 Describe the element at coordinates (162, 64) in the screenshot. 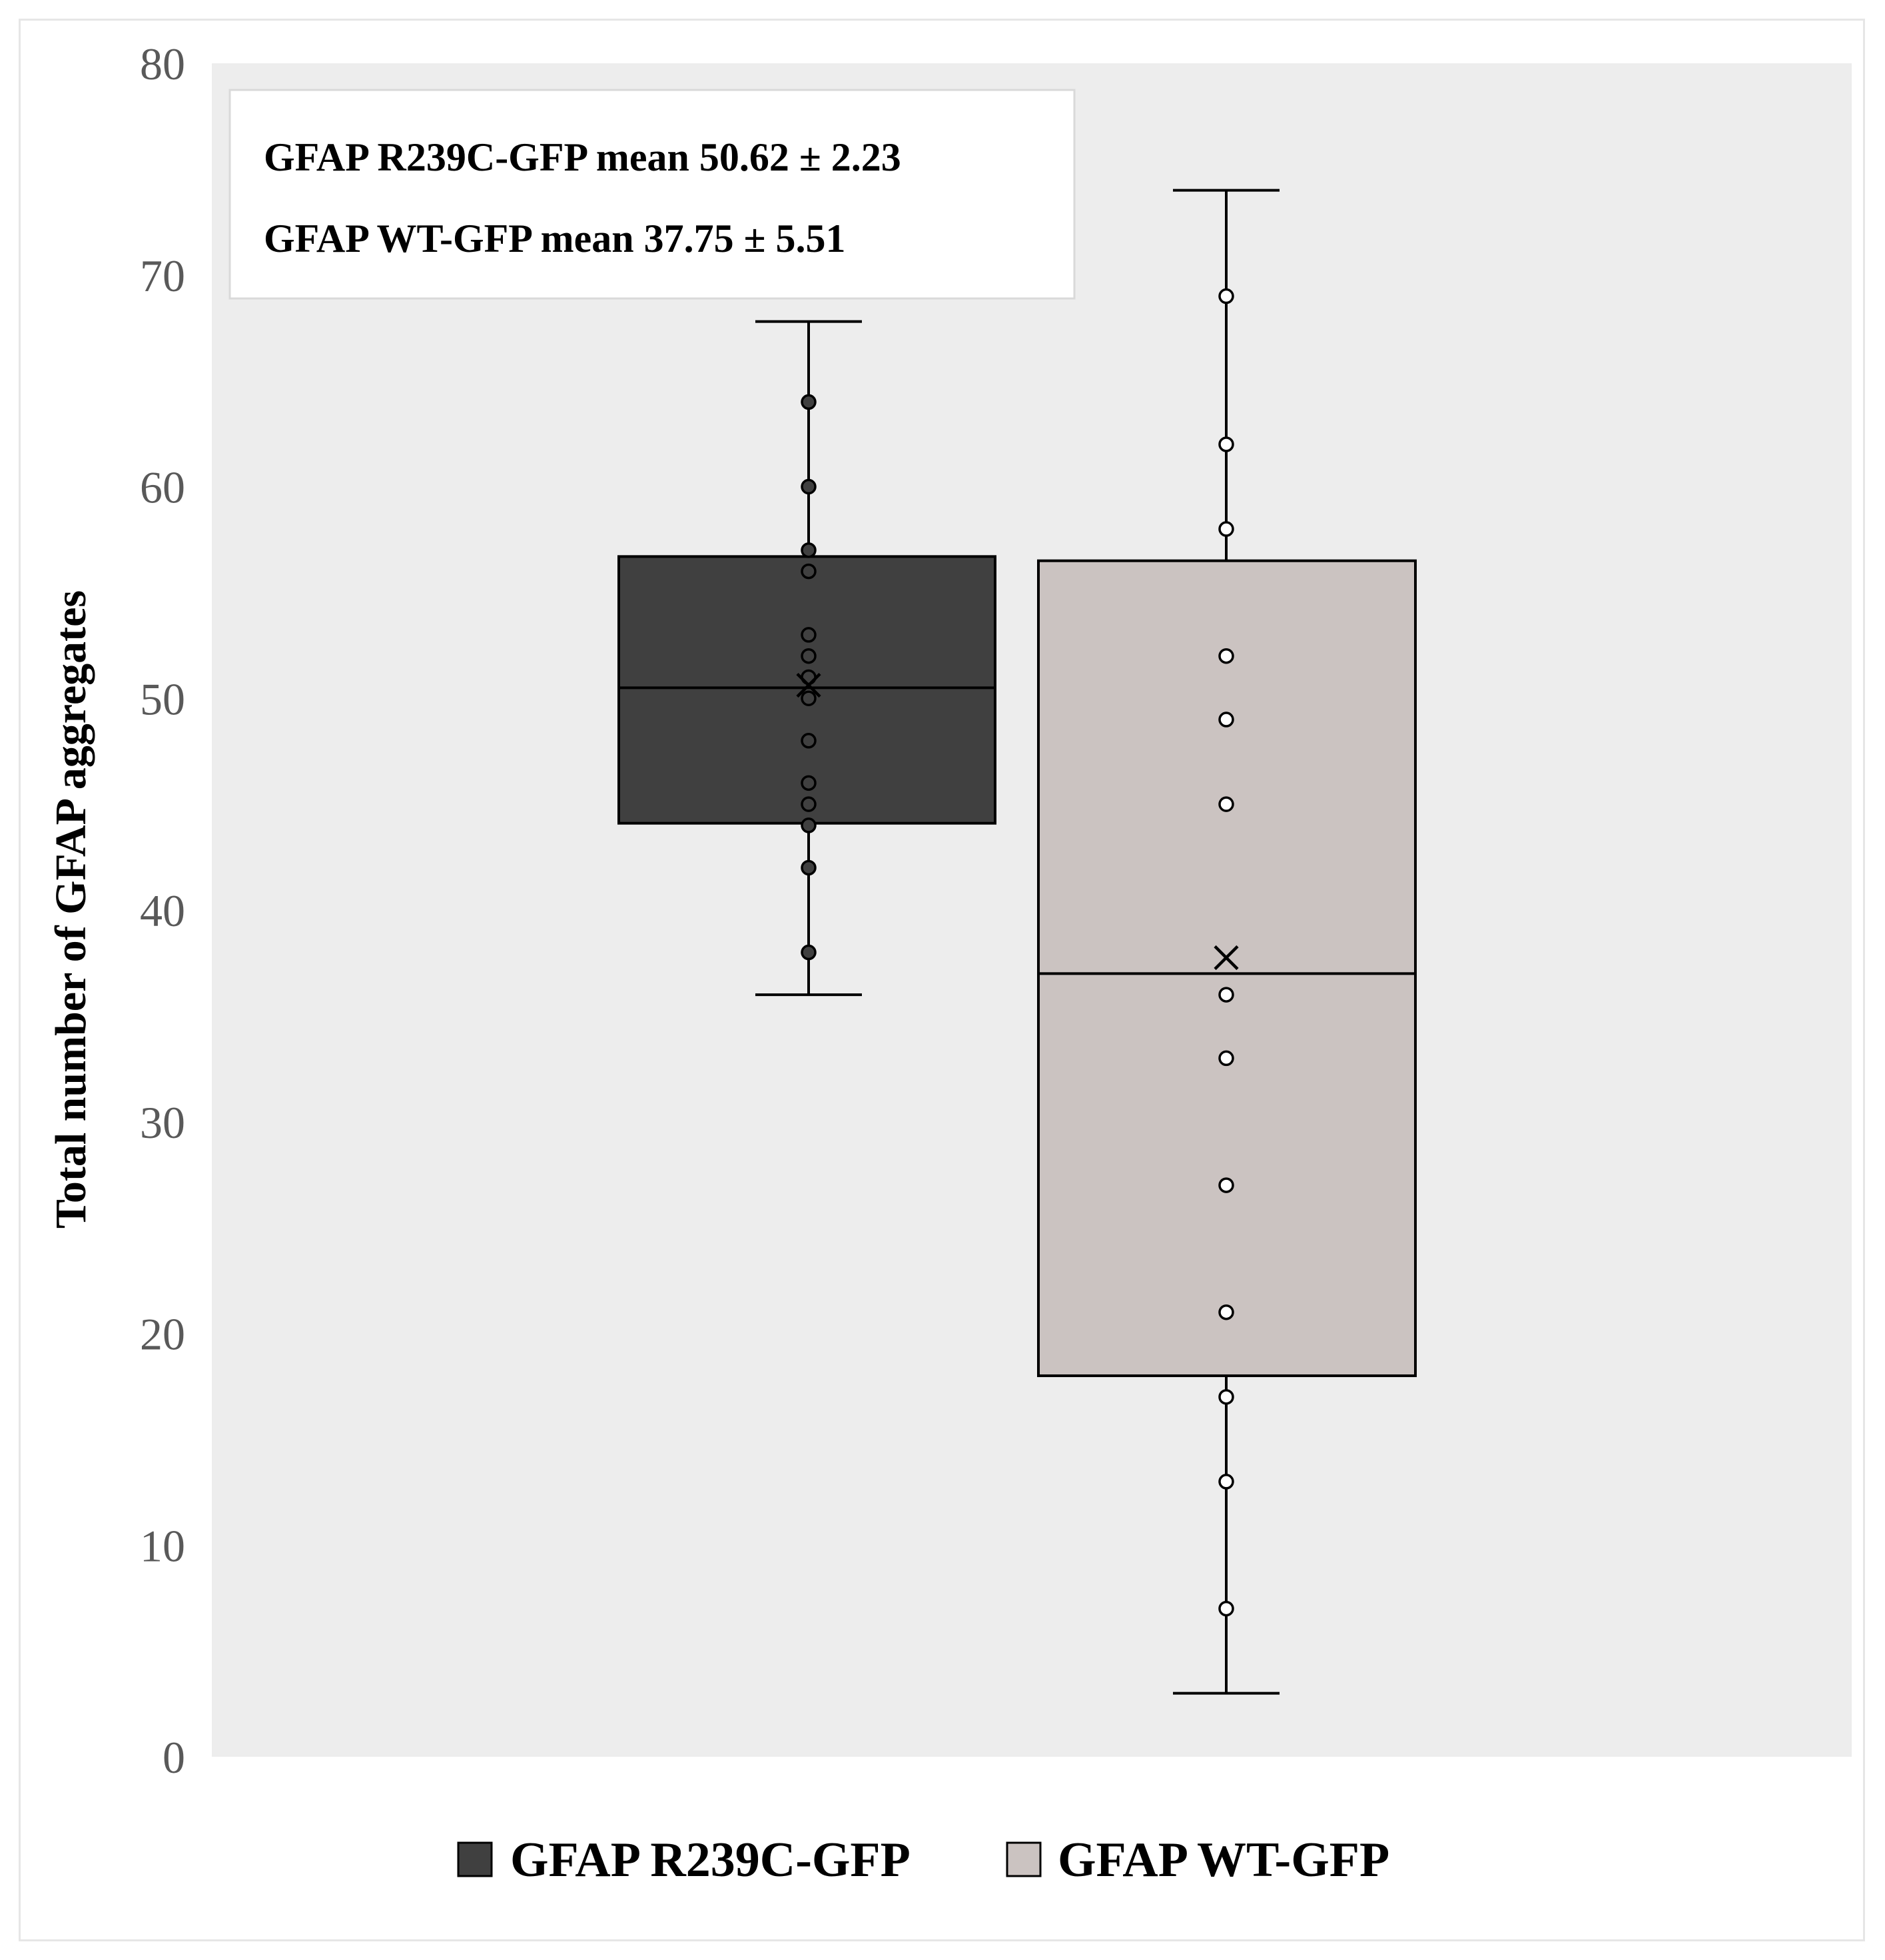

I see `y-tick-label-80: 80` at that location.